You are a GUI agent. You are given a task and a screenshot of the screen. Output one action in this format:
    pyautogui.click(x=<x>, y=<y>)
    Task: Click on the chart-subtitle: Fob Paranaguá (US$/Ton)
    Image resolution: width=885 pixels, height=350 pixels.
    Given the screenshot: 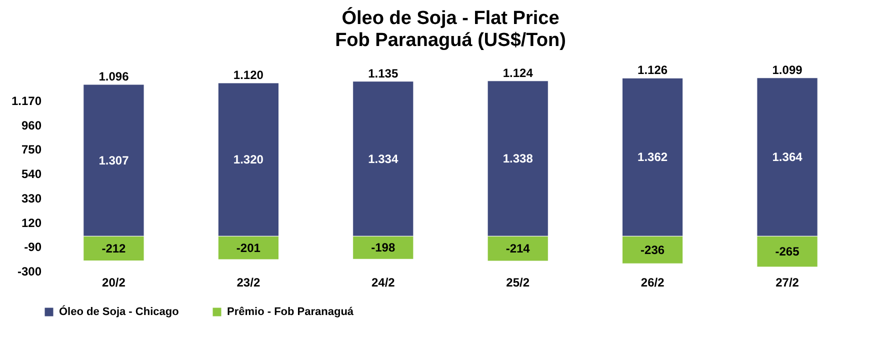 What is the action you would take?
    pyautogui.click(x=450, y=40)
    